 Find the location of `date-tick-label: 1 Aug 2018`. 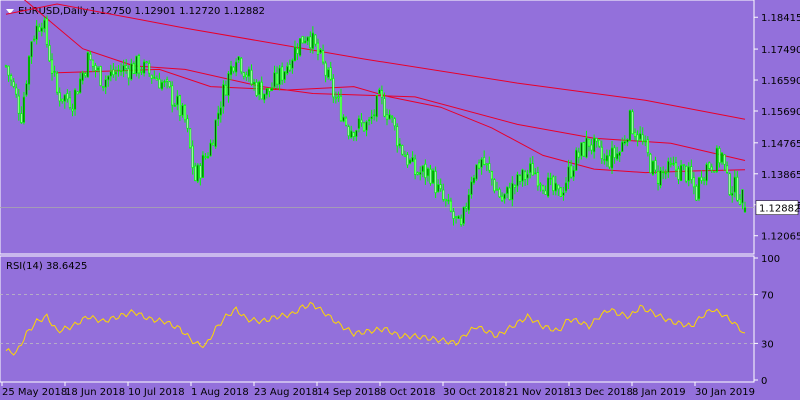

date-tick-label: 1 Aug 2018 is located at coordinates (220, 392).